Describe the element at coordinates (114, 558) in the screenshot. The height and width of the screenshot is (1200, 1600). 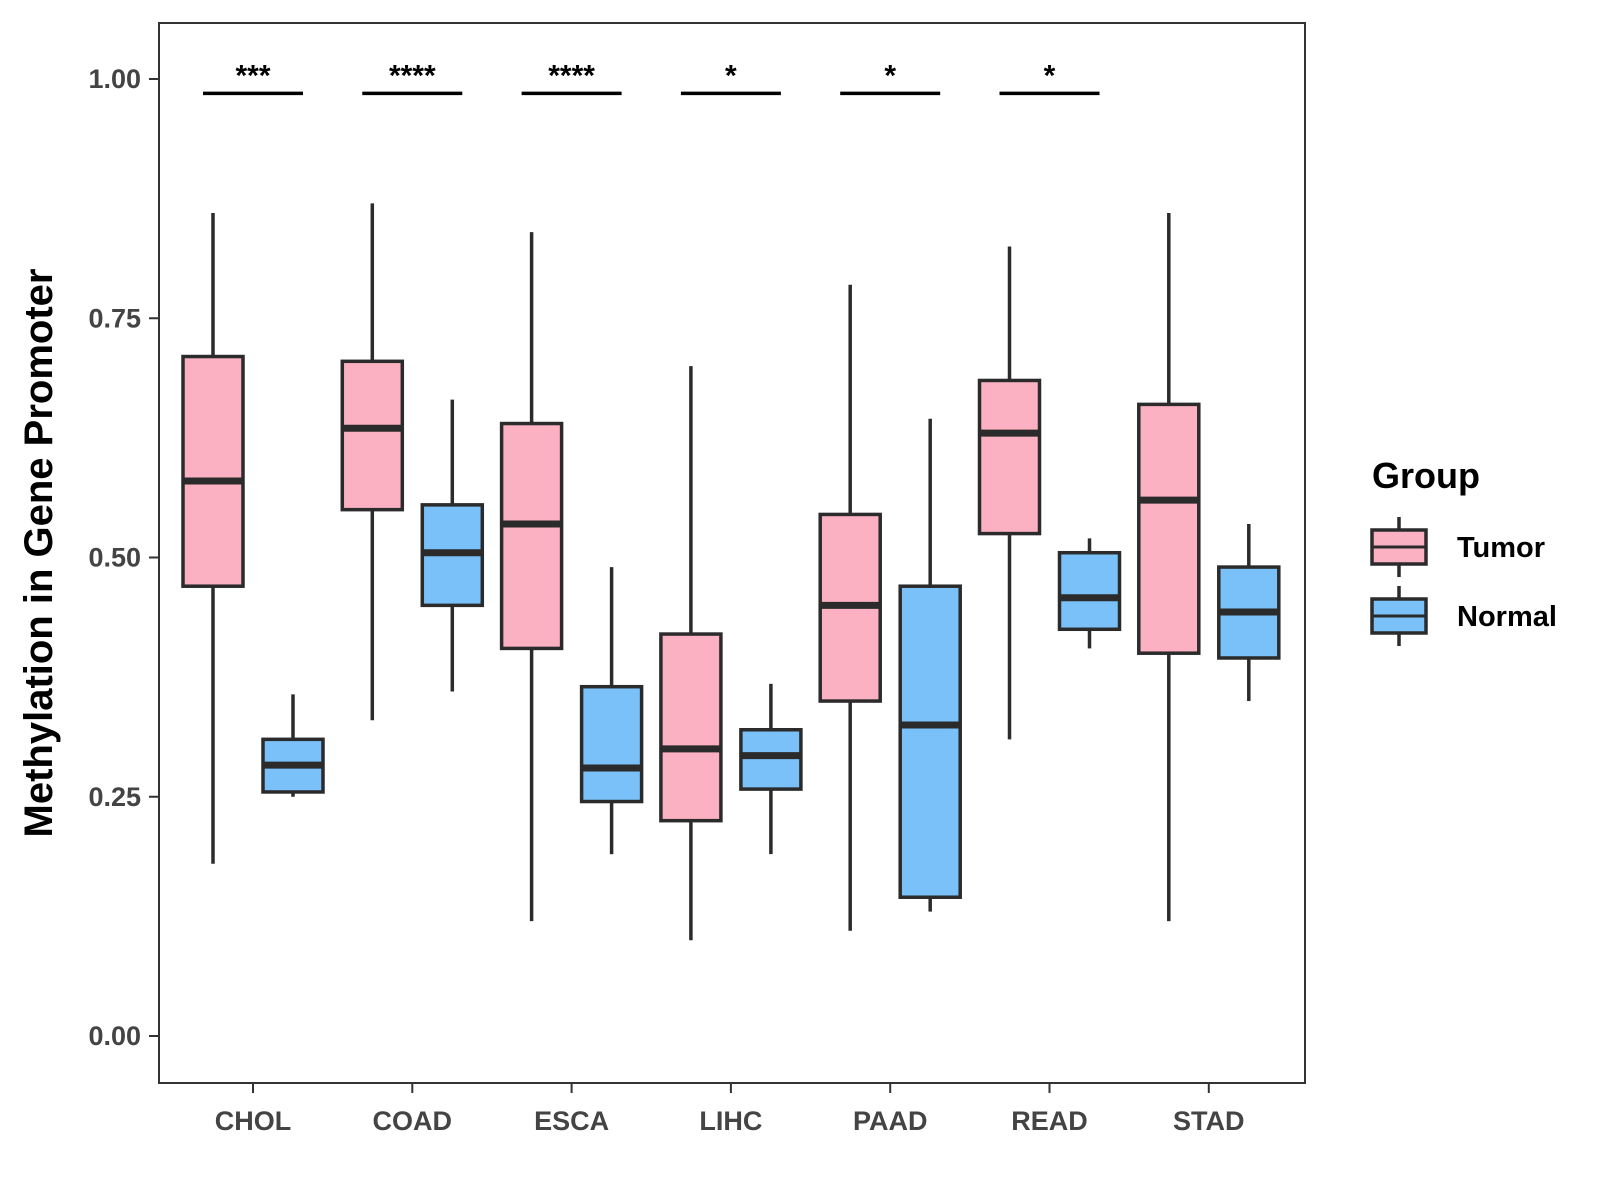
I see `y-tick-label: 0.50` at that location.